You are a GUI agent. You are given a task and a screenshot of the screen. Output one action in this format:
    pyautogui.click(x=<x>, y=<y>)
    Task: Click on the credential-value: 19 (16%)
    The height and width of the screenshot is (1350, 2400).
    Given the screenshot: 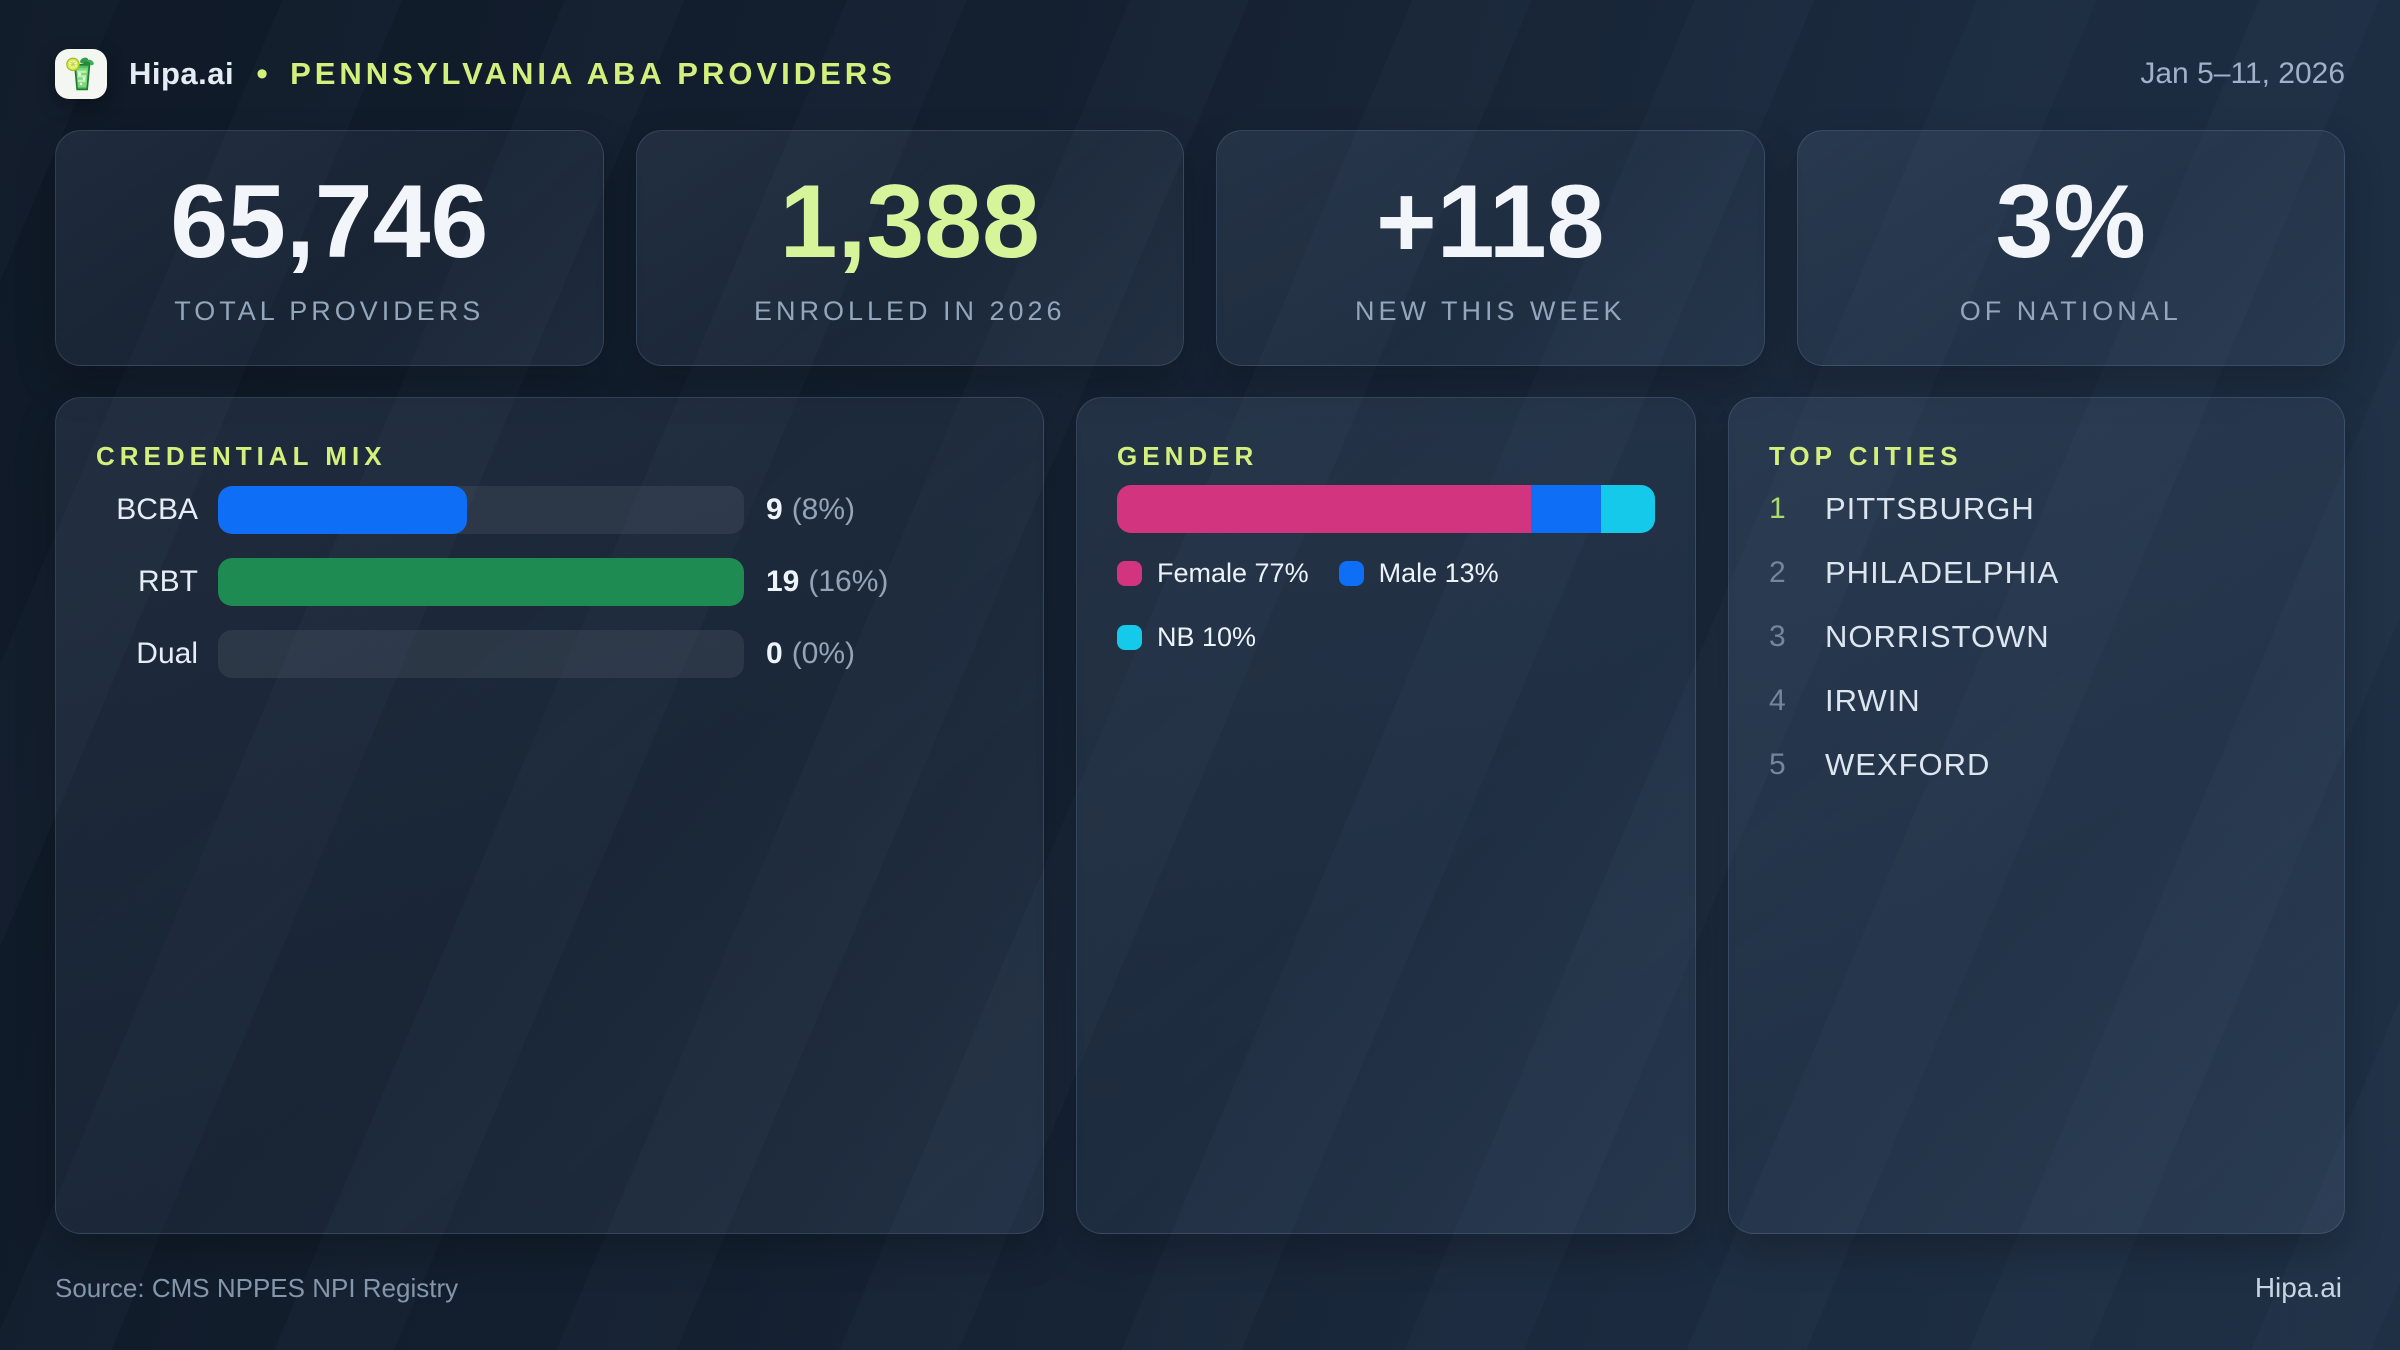 What is the action you would take?
    pyautogui.click(x=827, y=582)
    